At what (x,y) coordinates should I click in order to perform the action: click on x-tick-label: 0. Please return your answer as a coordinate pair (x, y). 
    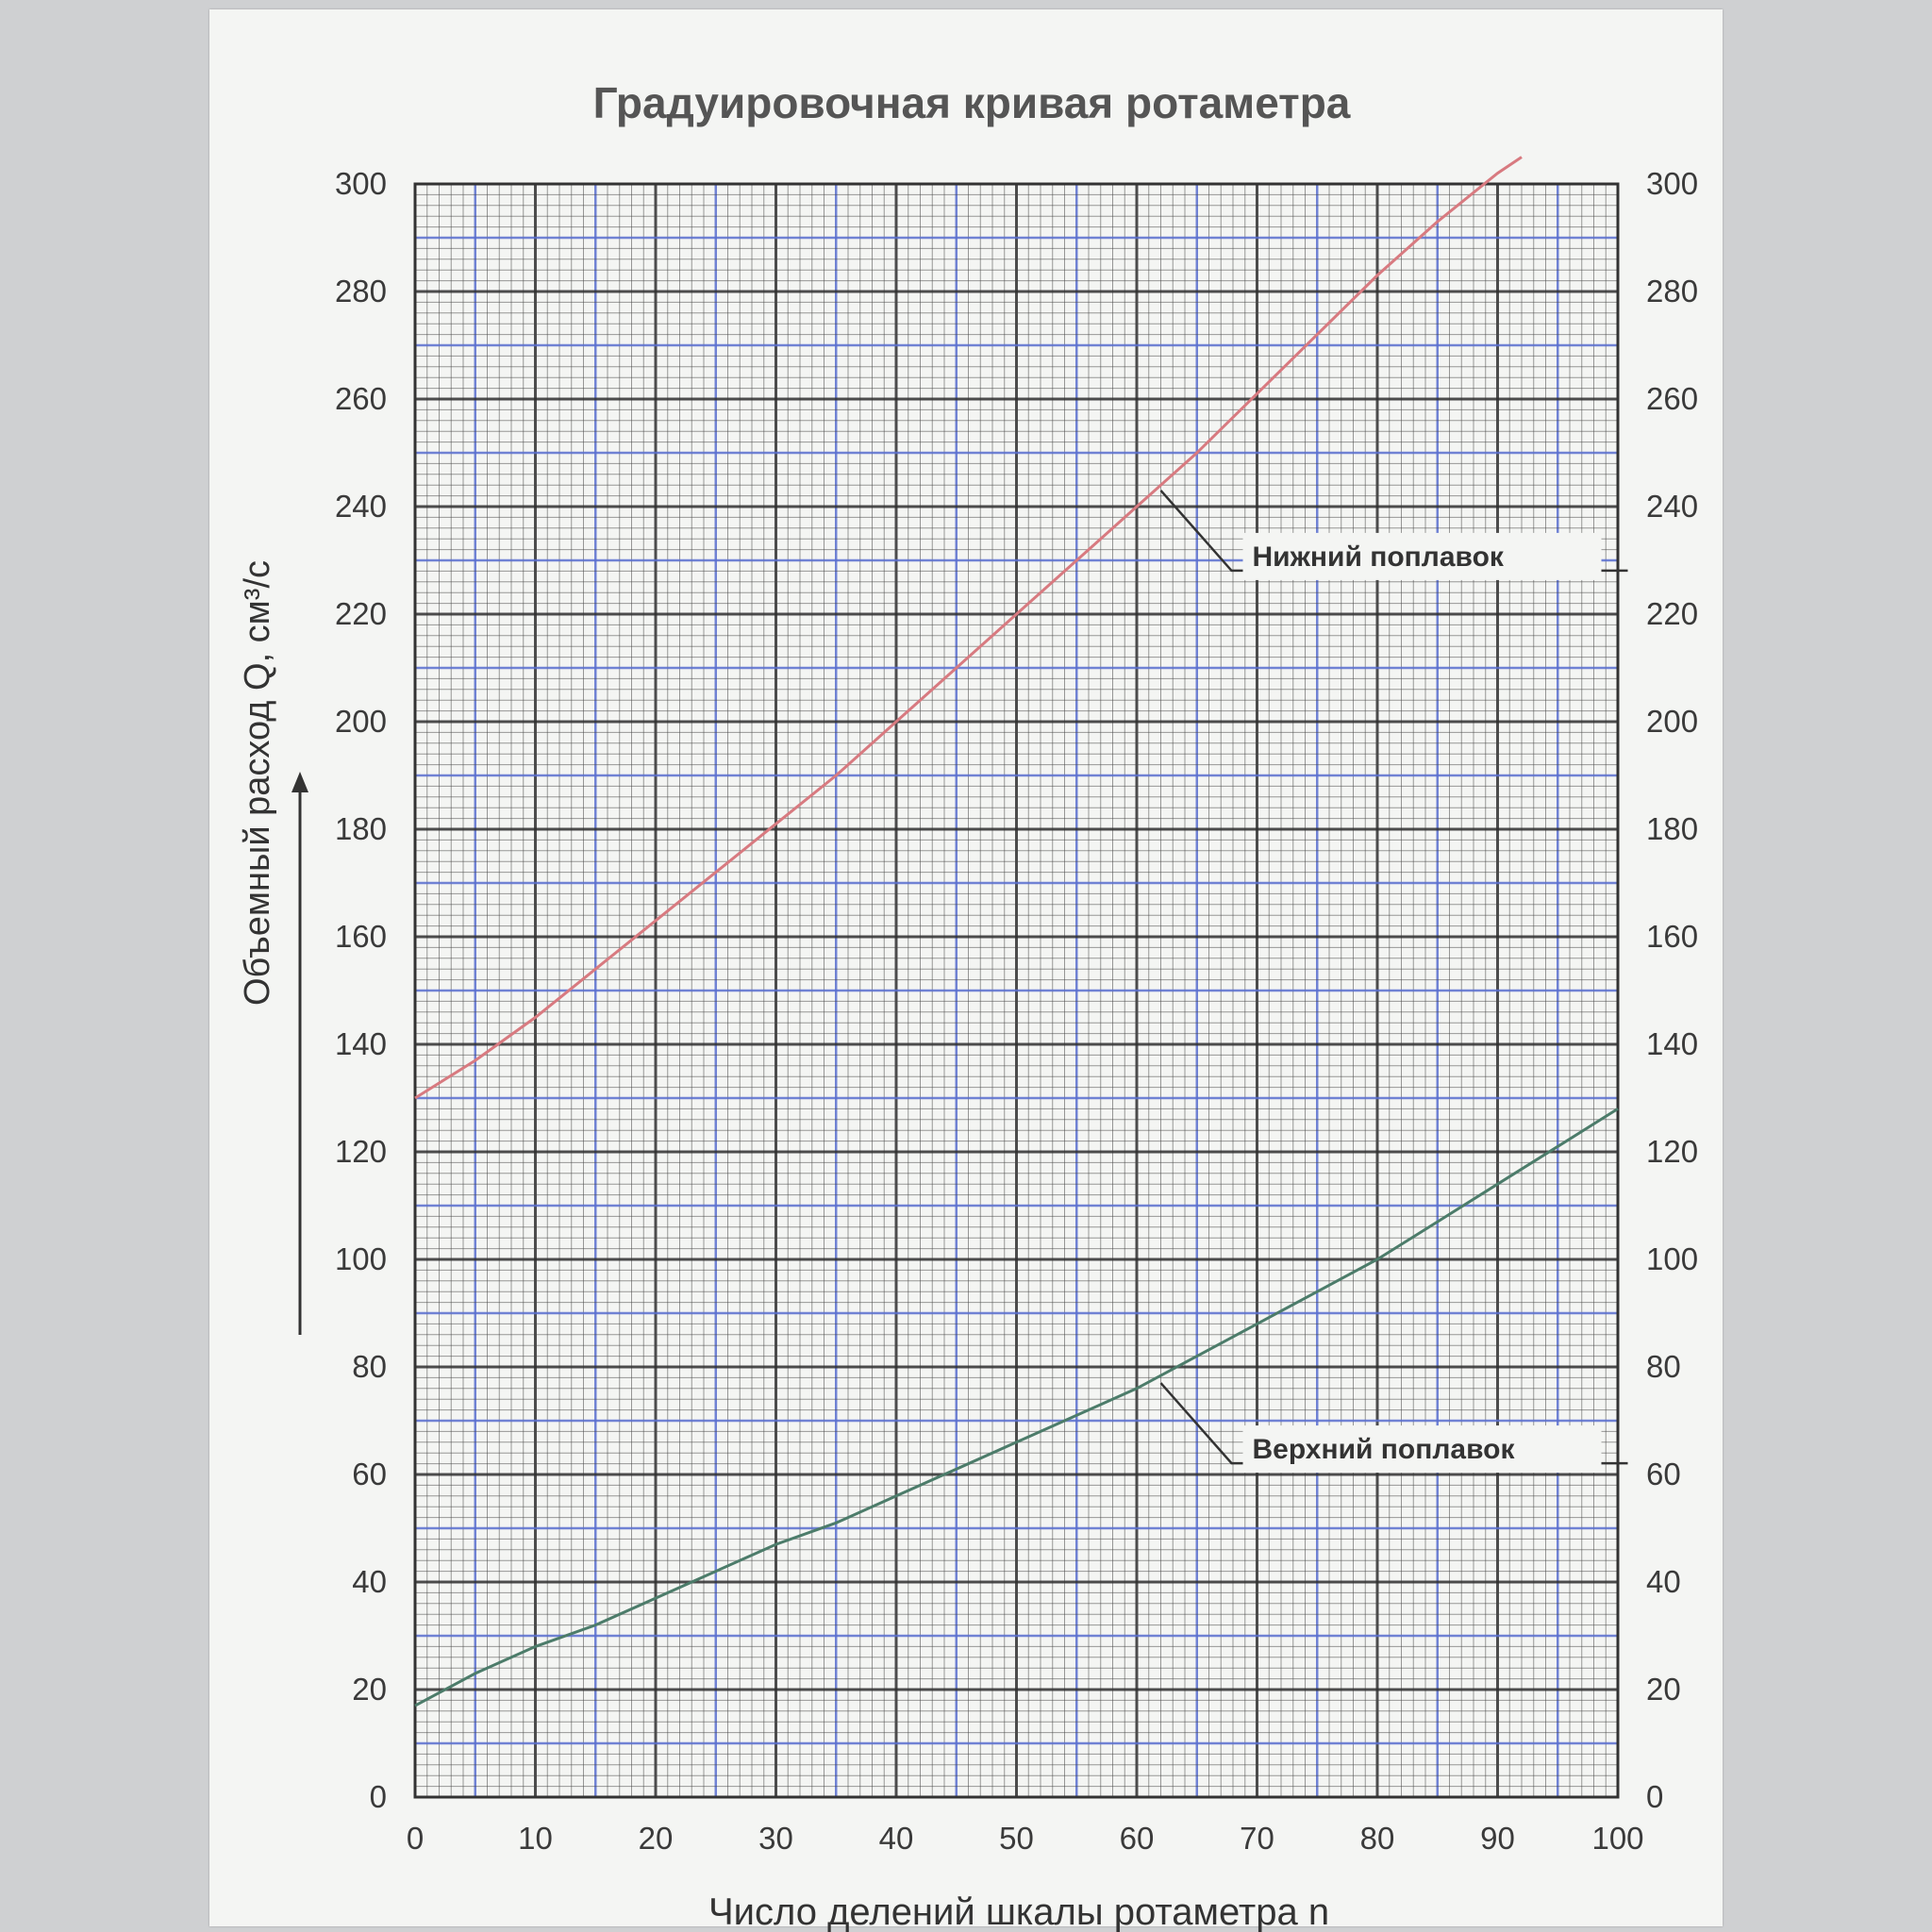
    Looking at the image, I should click on (415, 1839).